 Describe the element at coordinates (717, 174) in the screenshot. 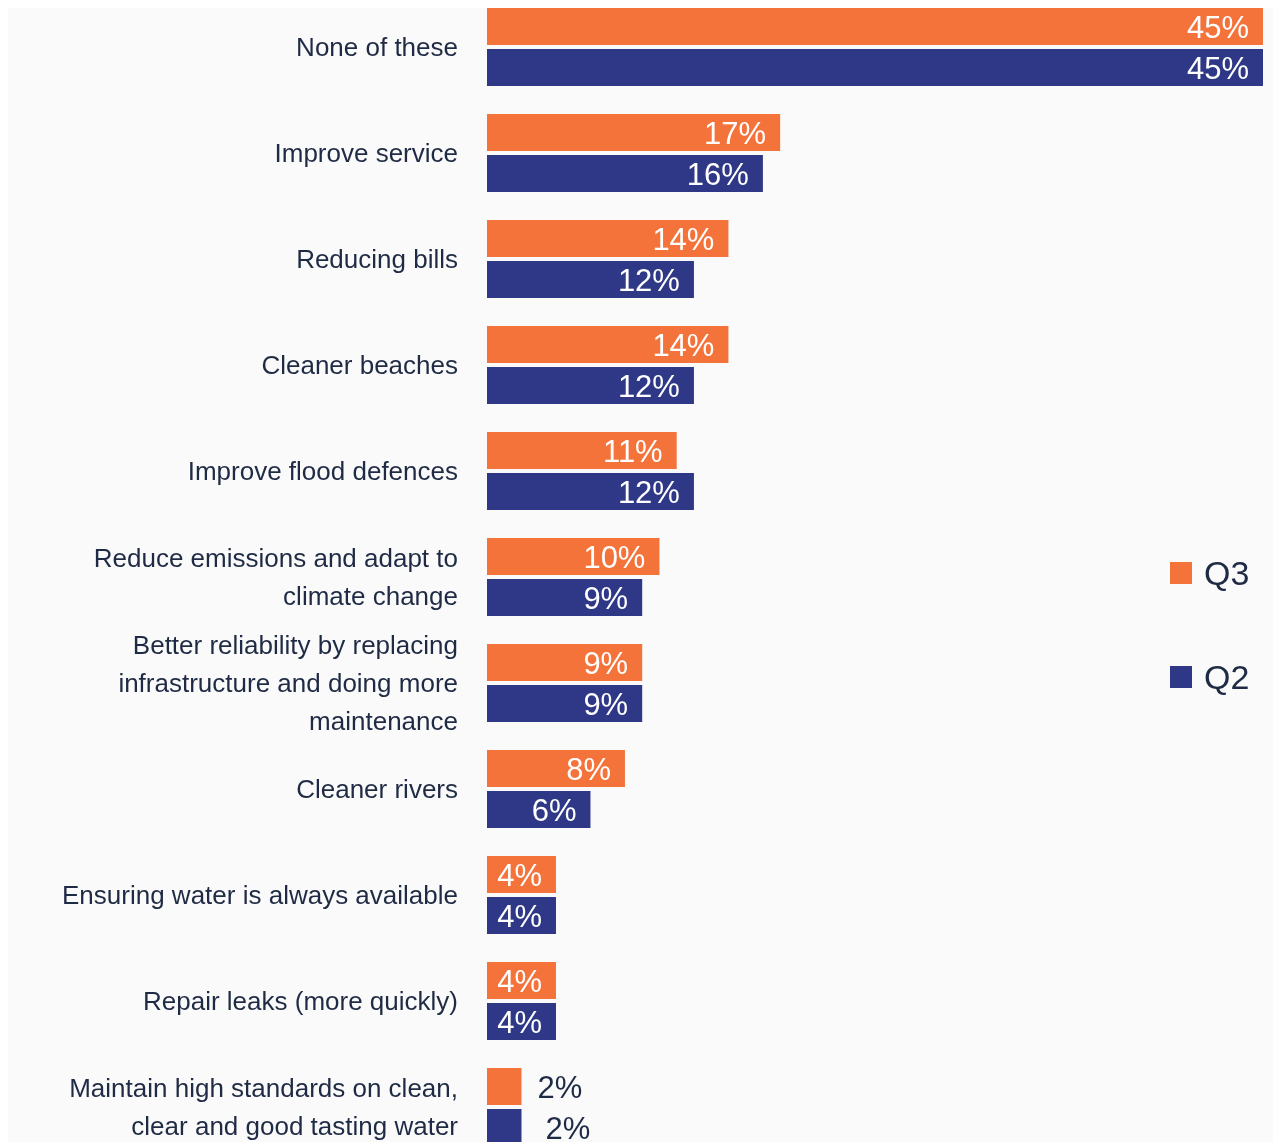

I see `data-label: 16%` at that location.